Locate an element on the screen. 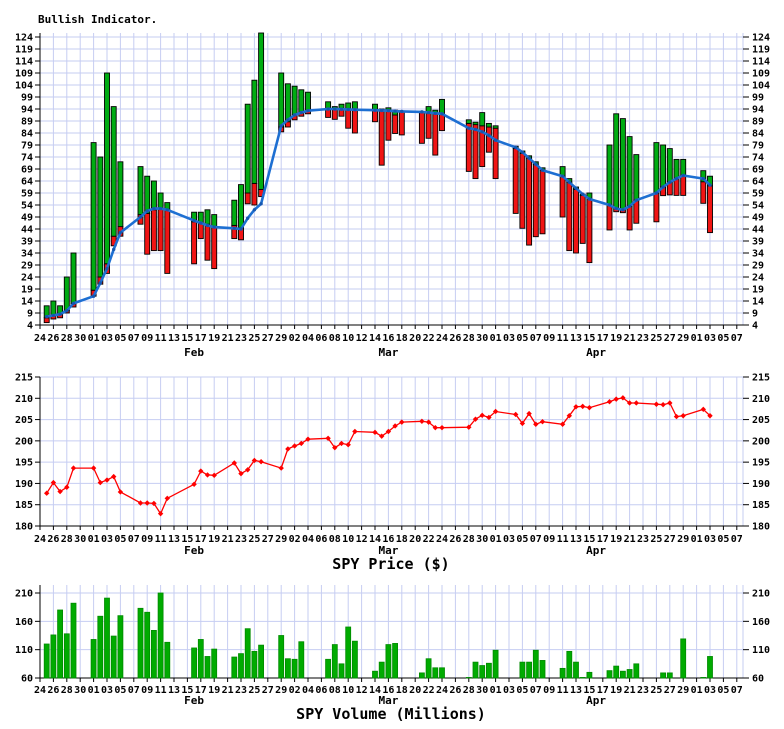 The image size is (784, 729). y-tick-label-right: 34 is located at coordinates (758, 254).